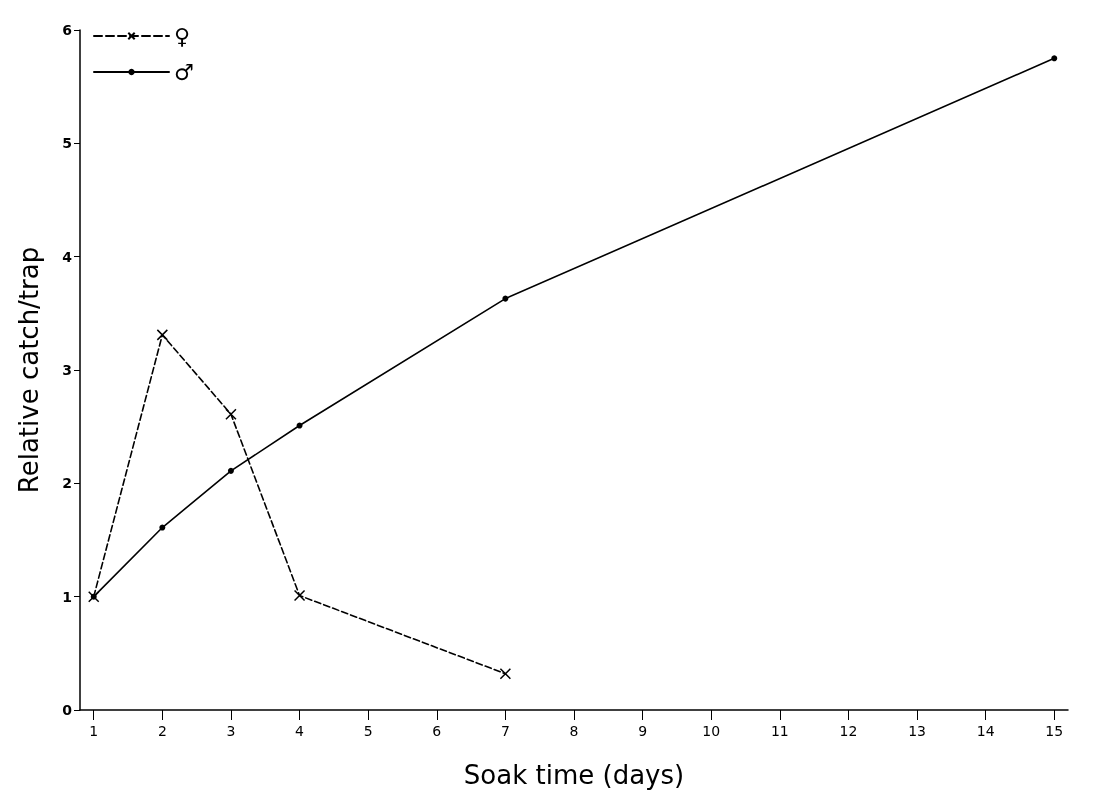 This screenshot has height=810, width=1094. I want to click on x-tick-label: 8, so click(574, 731).